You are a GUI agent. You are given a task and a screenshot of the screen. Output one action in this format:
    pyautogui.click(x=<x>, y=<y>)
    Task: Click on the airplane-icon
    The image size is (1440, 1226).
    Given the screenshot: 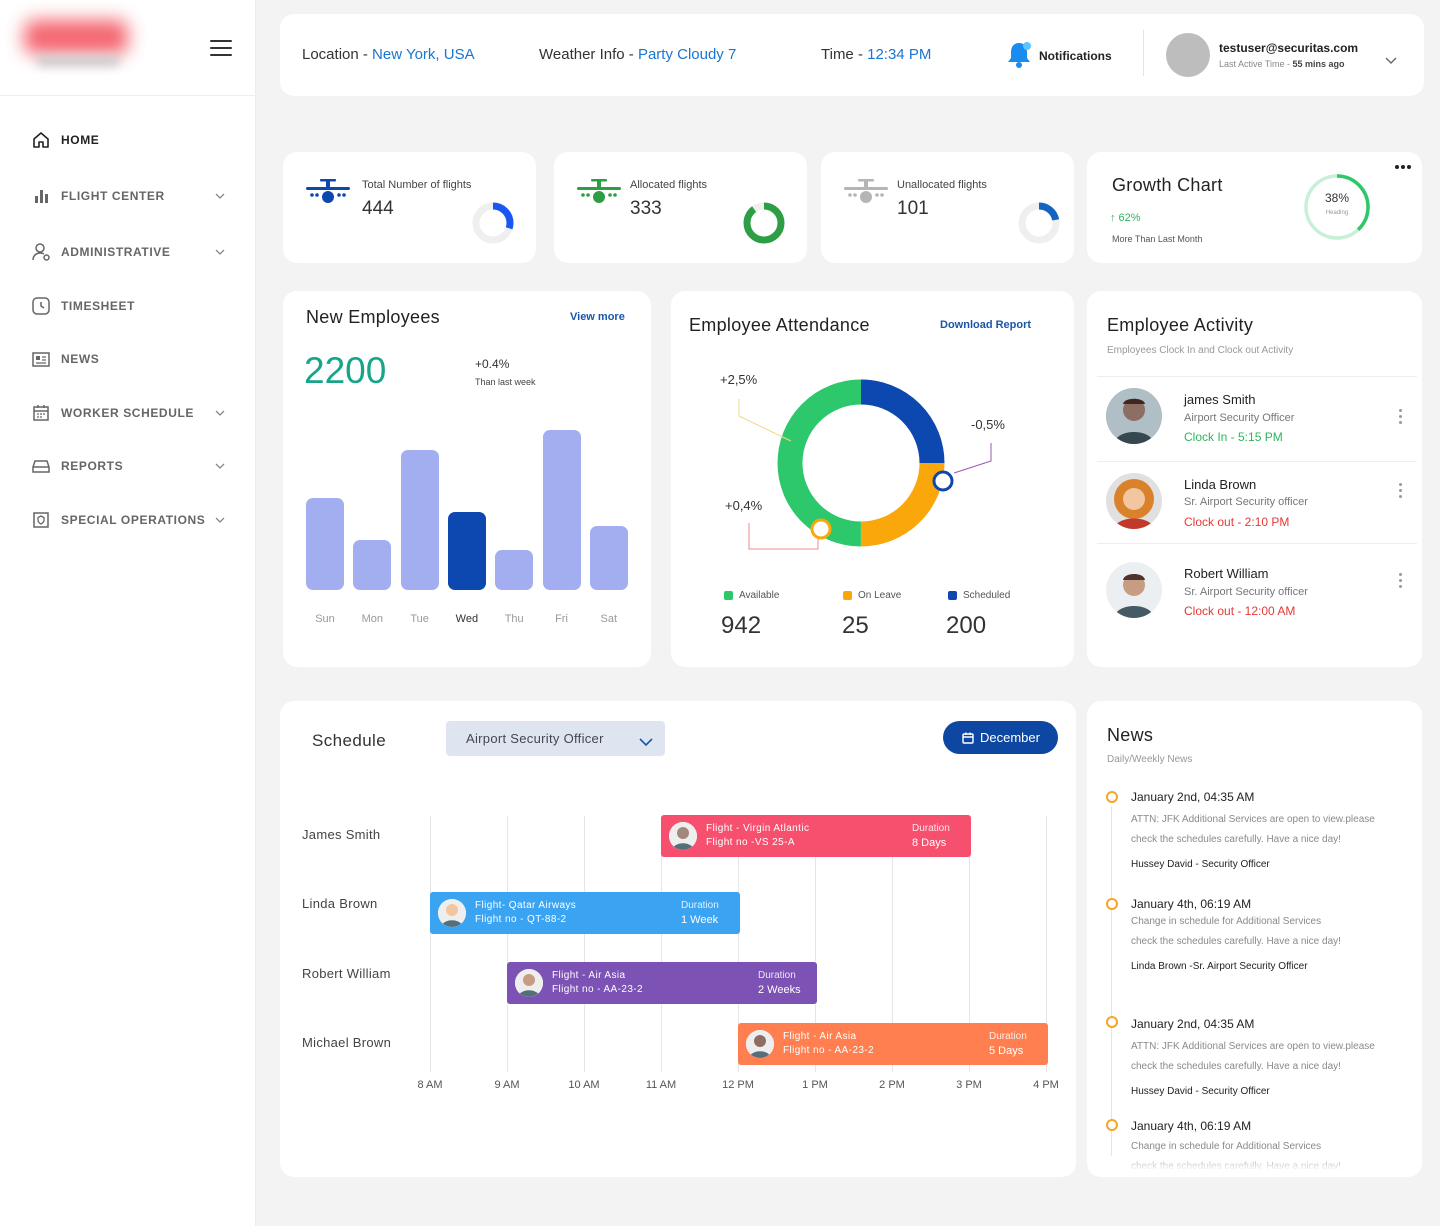 What is the action you would take?
    pyautogui.click(x=328, y=193)
    